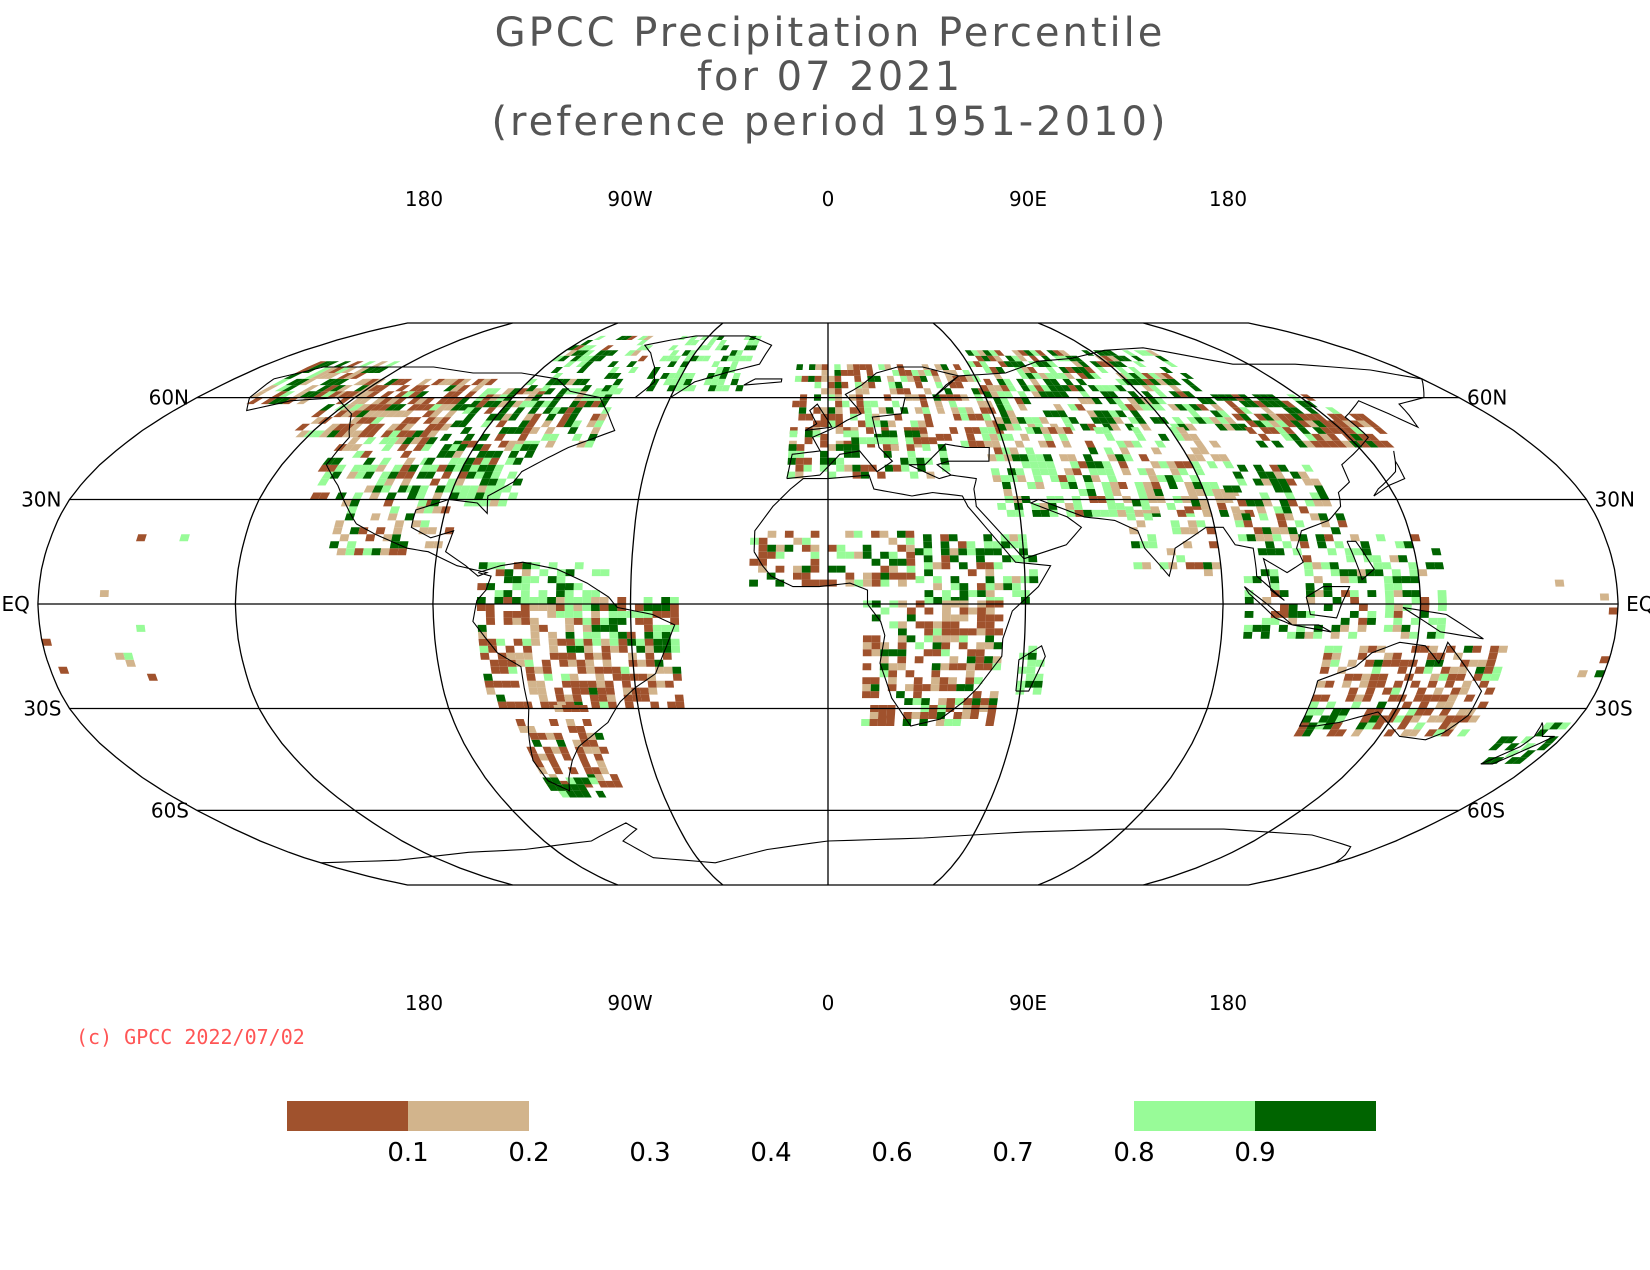  What do you see at coordinates (629, 199) in the screenshot?
I see `top-longitude-label: 90W` at bounding box center [629, 199].